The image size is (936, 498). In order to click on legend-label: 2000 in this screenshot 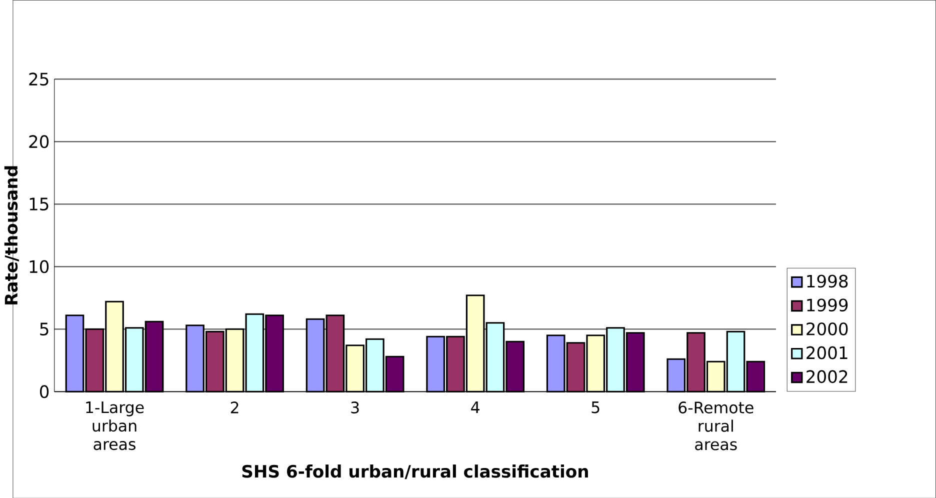, I will do `click(827, 329)`.